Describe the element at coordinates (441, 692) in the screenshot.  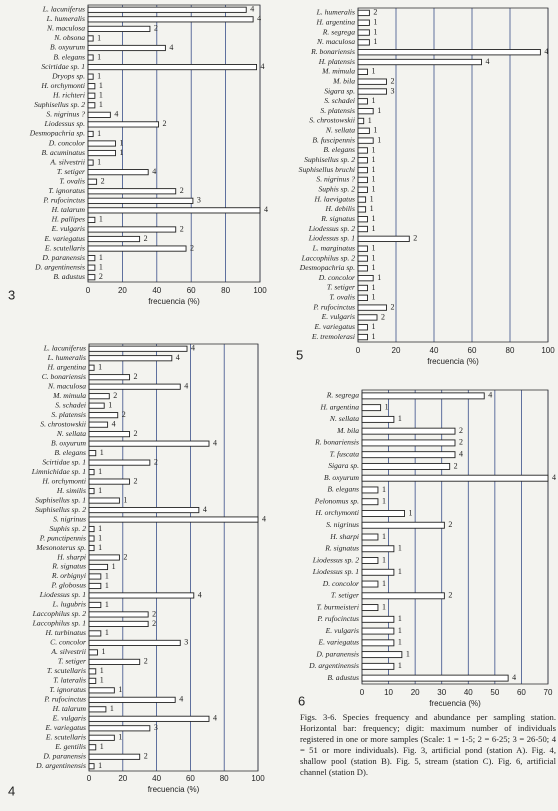
I see `x-tick-label: 30` at that location.